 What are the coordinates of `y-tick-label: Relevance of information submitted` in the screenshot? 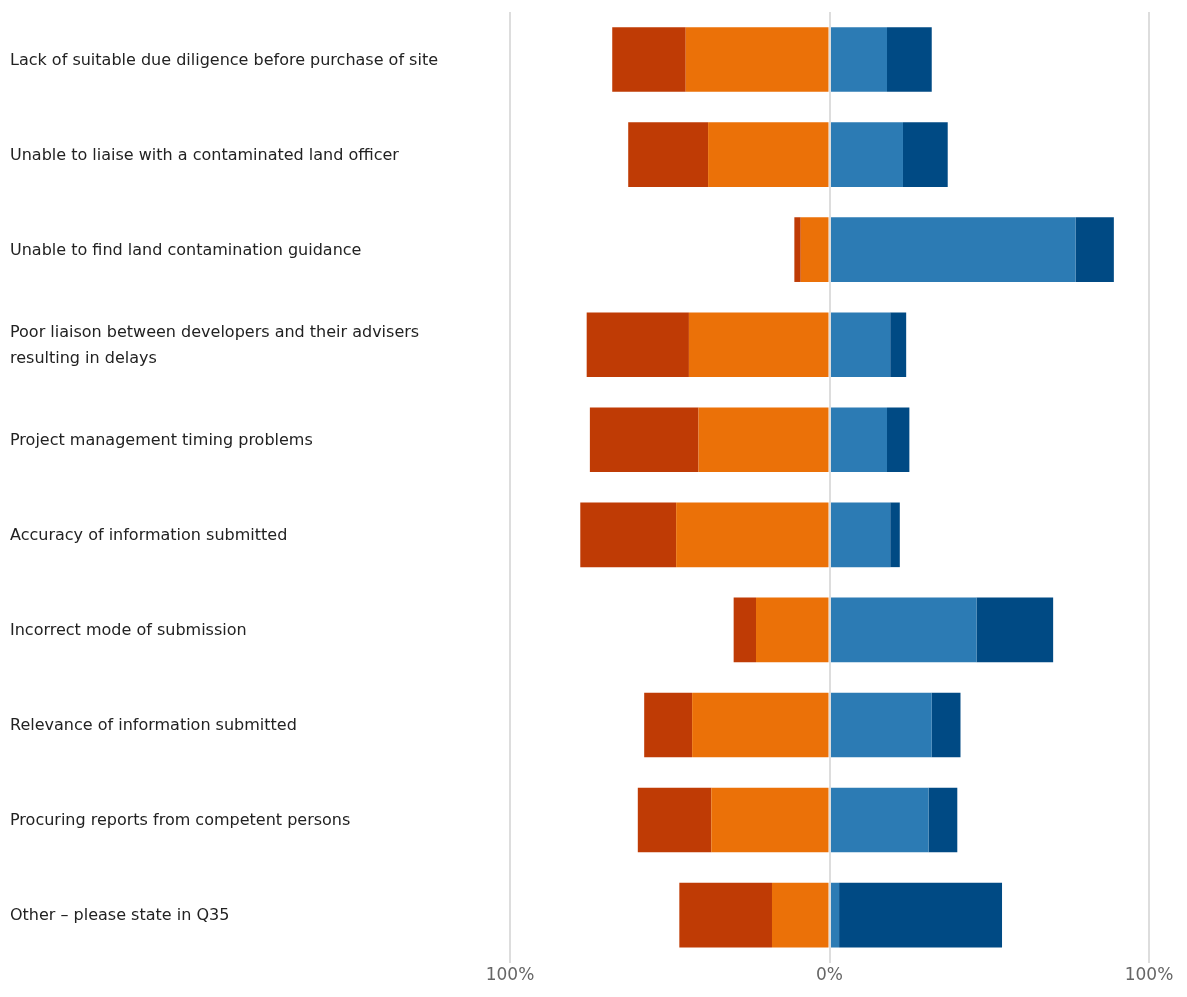 It's located at (154, 724).